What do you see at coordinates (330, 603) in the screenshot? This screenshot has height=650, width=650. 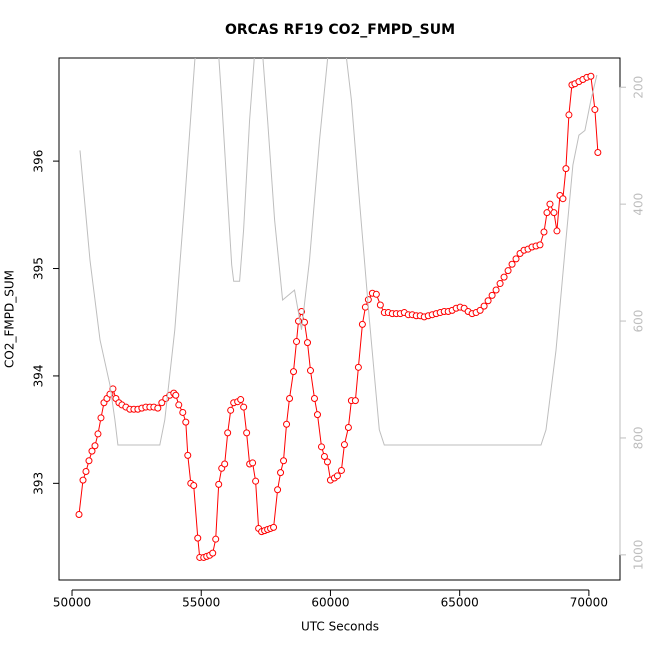 I see `x-tick-label: 60000` at bounding box center [330, 603].